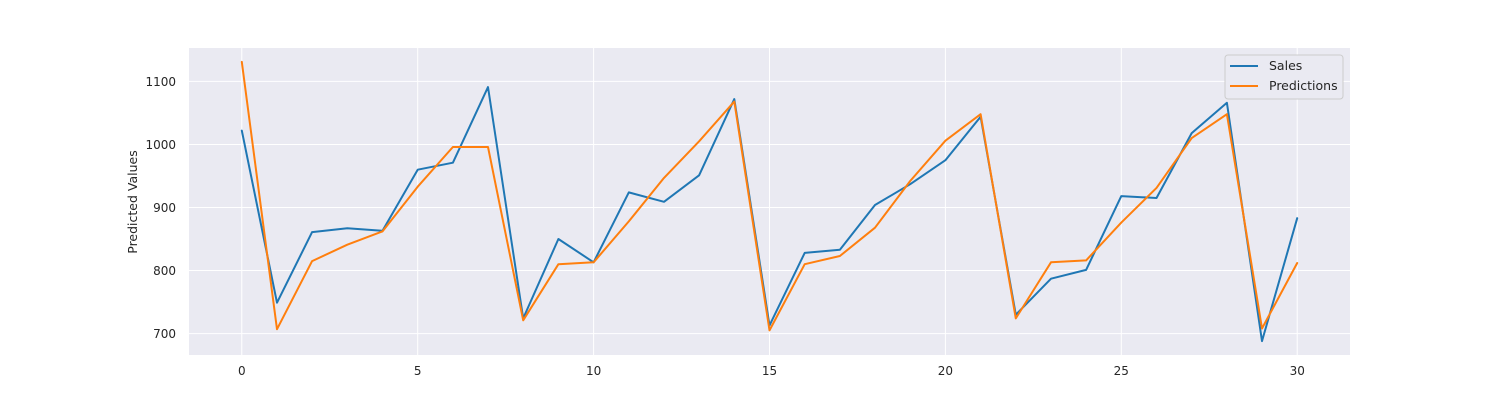  Describe the element at coordinates (1303, 85) in the screenshot. I see `legend-label-predictions: Predictions` at that location.